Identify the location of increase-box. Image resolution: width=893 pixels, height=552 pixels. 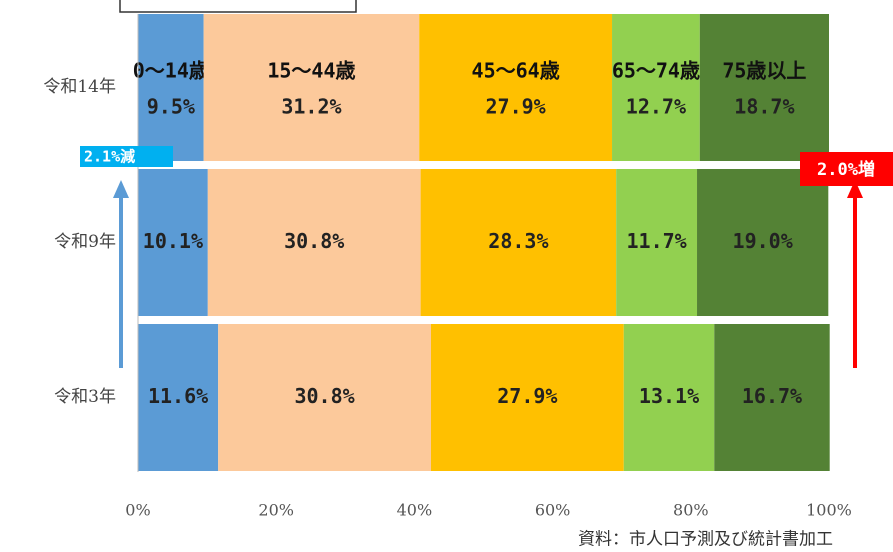
(846, 169).